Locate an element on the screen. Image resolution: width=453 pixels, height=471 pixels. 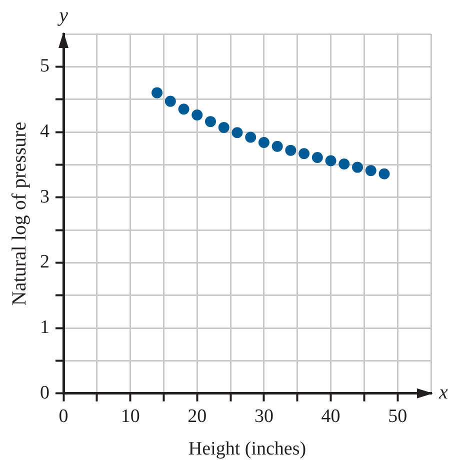
y-tick-label: 0 is located at coordinates (45, 393).